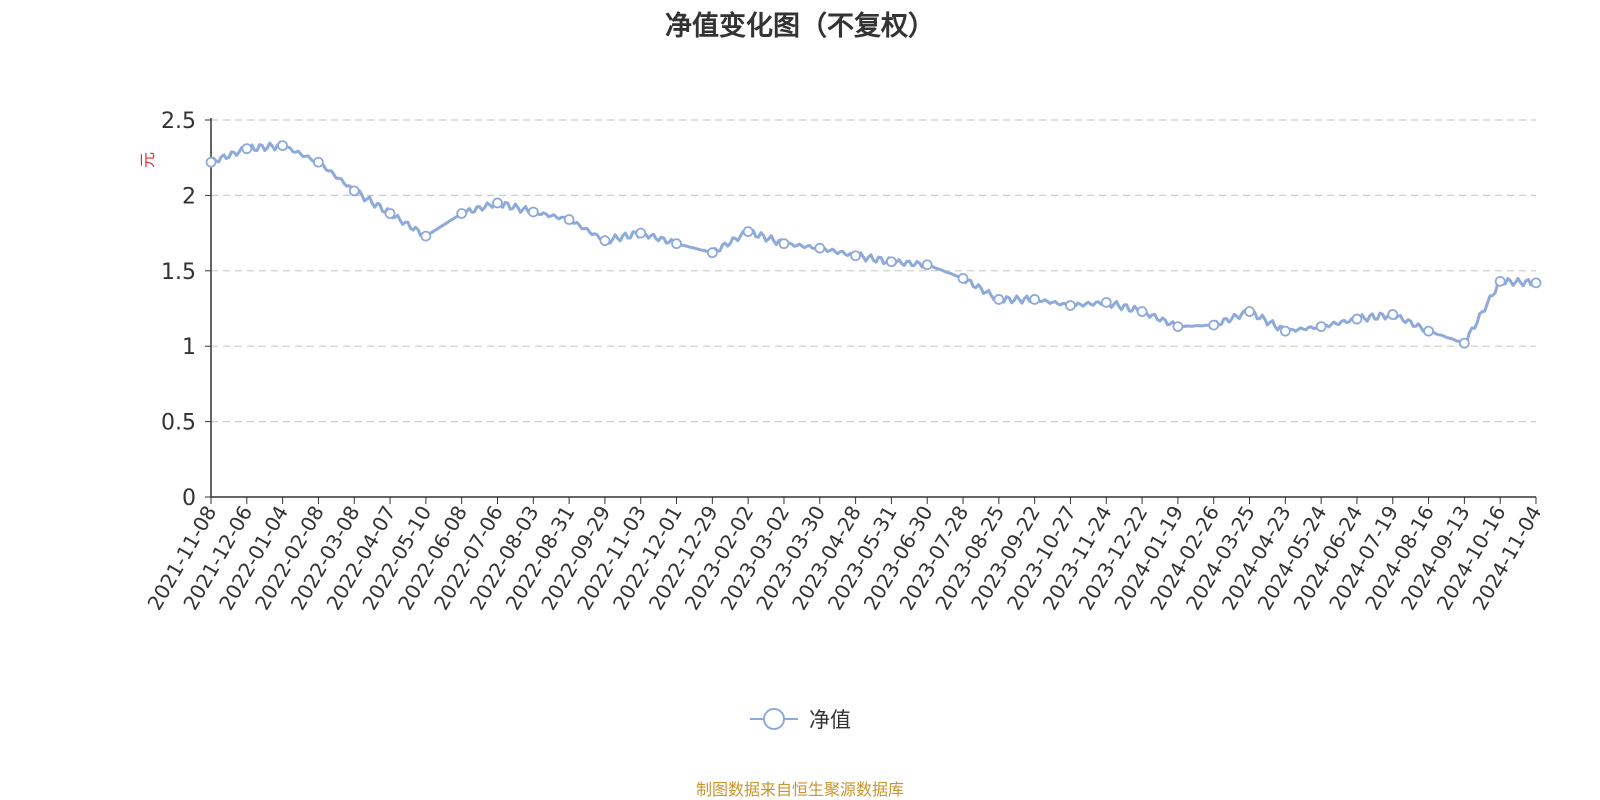 The height and width of the screenshot is (800, 1600). What do you see at coordinates (178, 272) in the screenshot?
I see `y-tick-label: 1.5` at bounding box center [178, 272].